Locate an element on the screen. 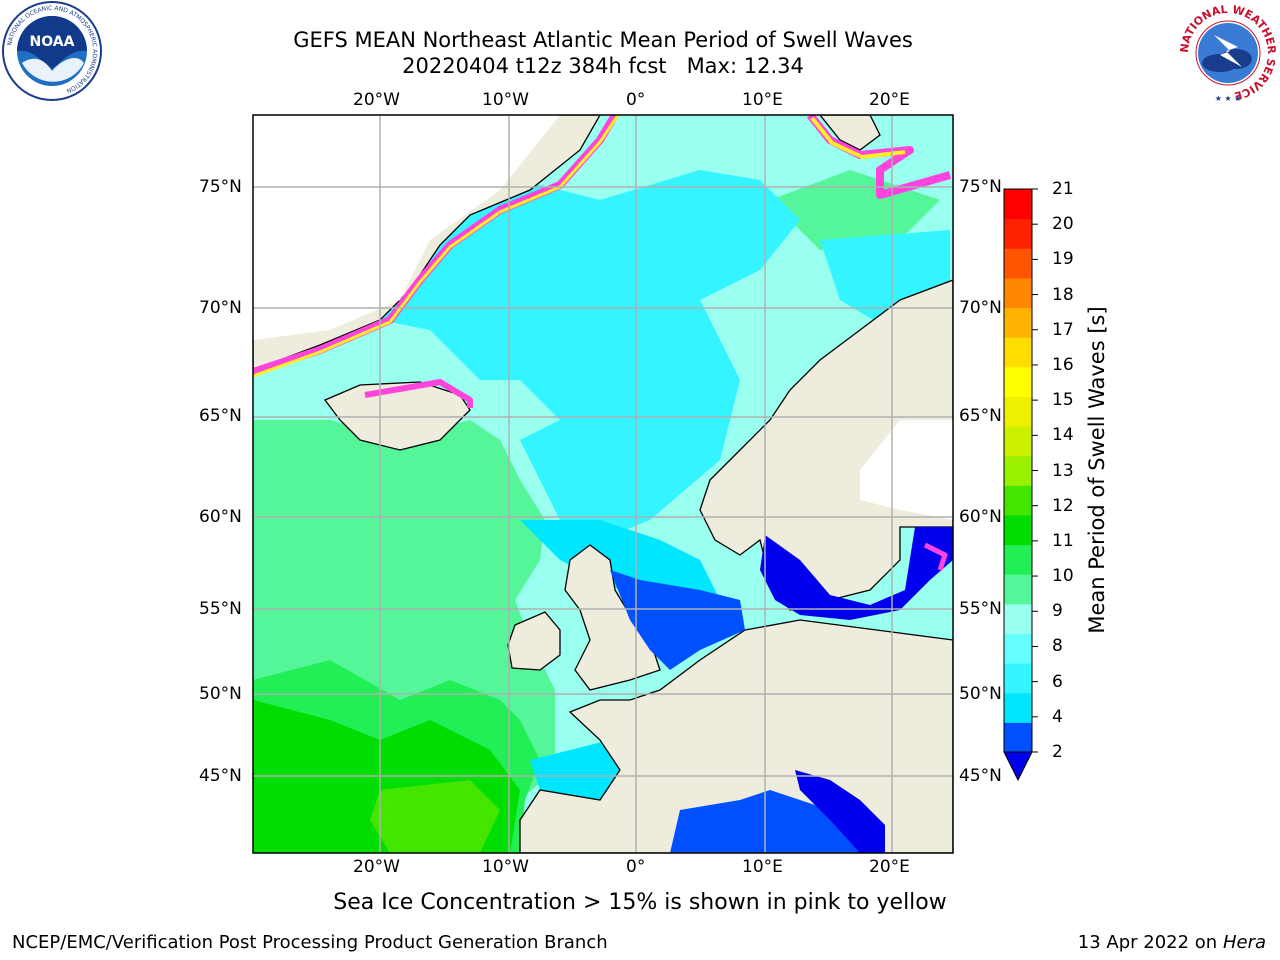 The width and height of the screenshot is (1280, 960). lon-tick-top: 10°W is located at coordinates (505, 100).